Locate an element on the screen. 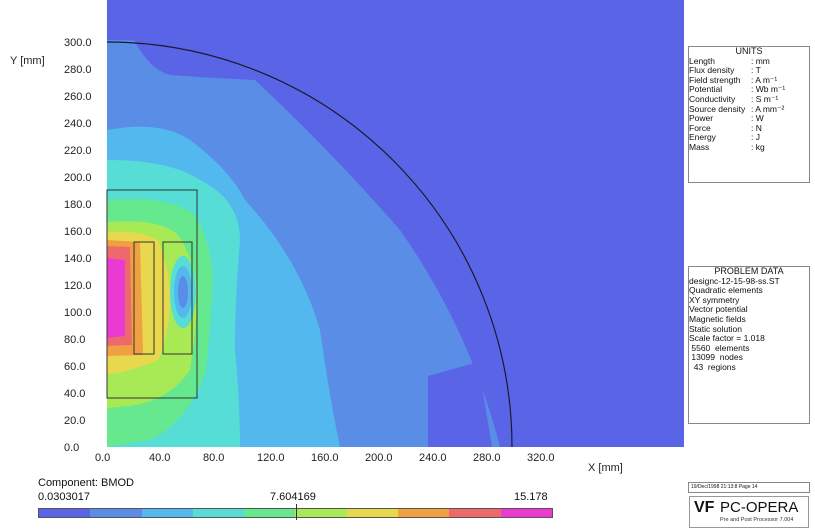 This screenshot has width=815, height=531. colorbar-min: 0.0303017 is located at coordinates (64, 497).